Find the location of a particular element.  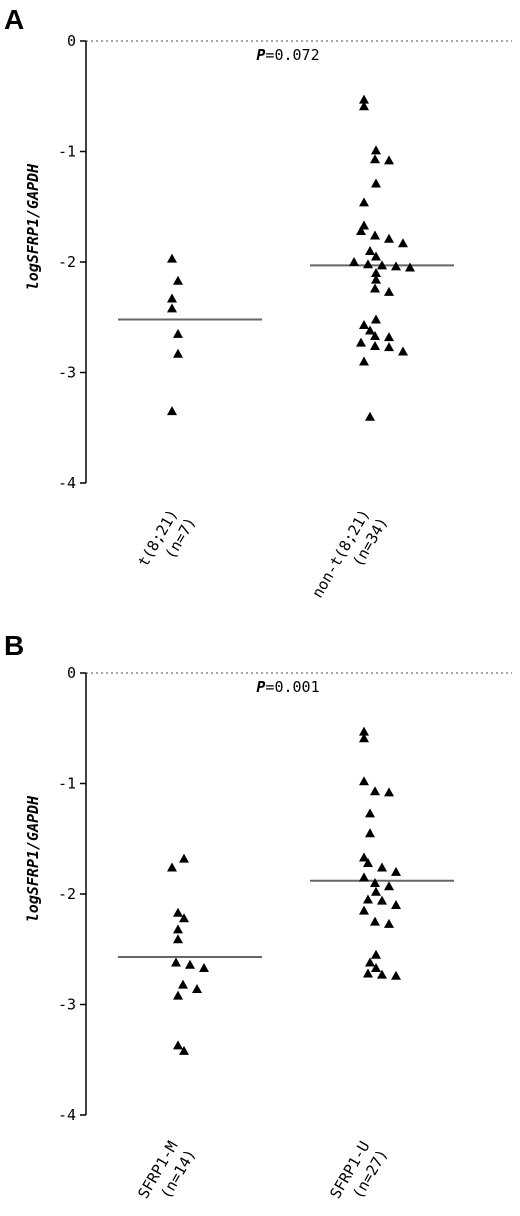

p-value-annotation: P=0.001 is located at coordinates (287, 687).